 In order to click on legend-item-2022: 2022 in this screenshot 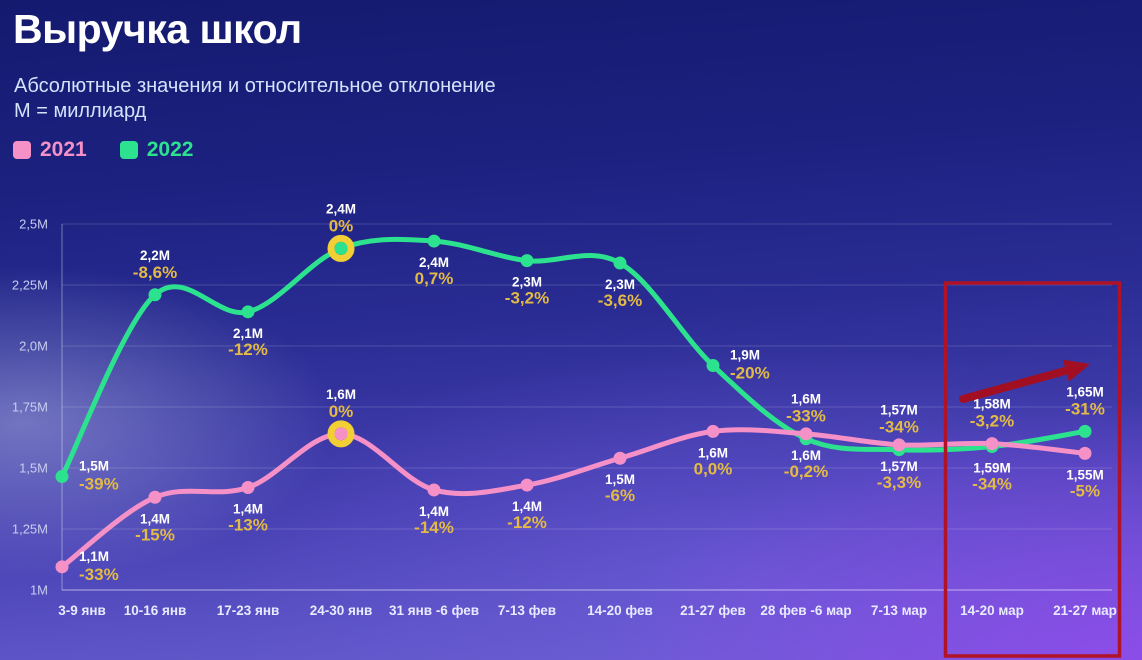, I will do `click(156, 150)`.